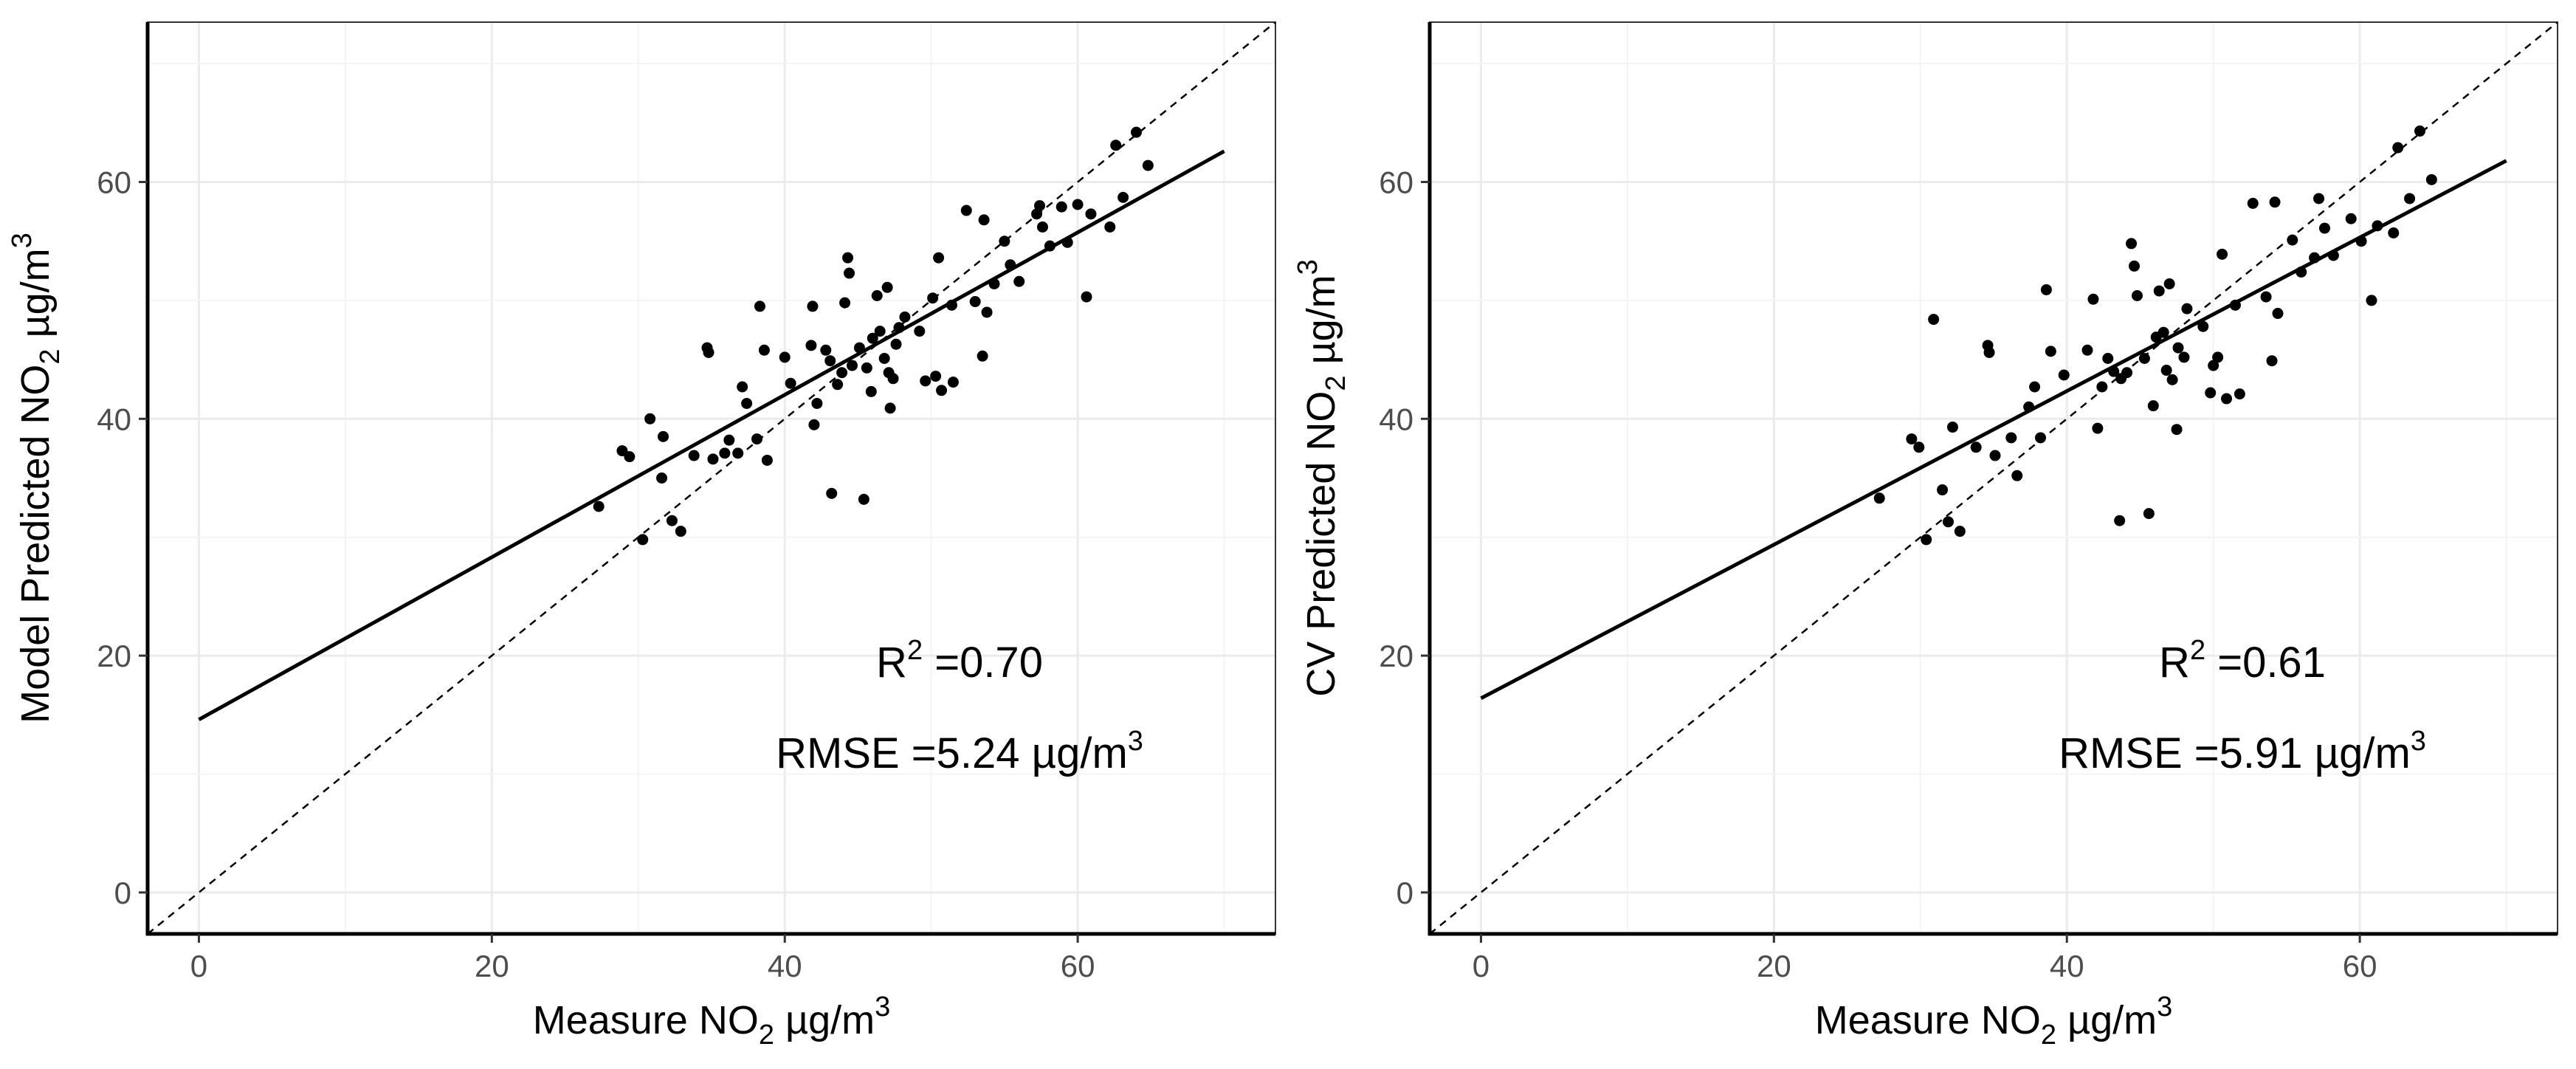 The image size is (2576, 1069). Describe the element at coordinates (960, 661) in the screenshot. I see `r-squared-annotation: R2 =0.70` at that location.